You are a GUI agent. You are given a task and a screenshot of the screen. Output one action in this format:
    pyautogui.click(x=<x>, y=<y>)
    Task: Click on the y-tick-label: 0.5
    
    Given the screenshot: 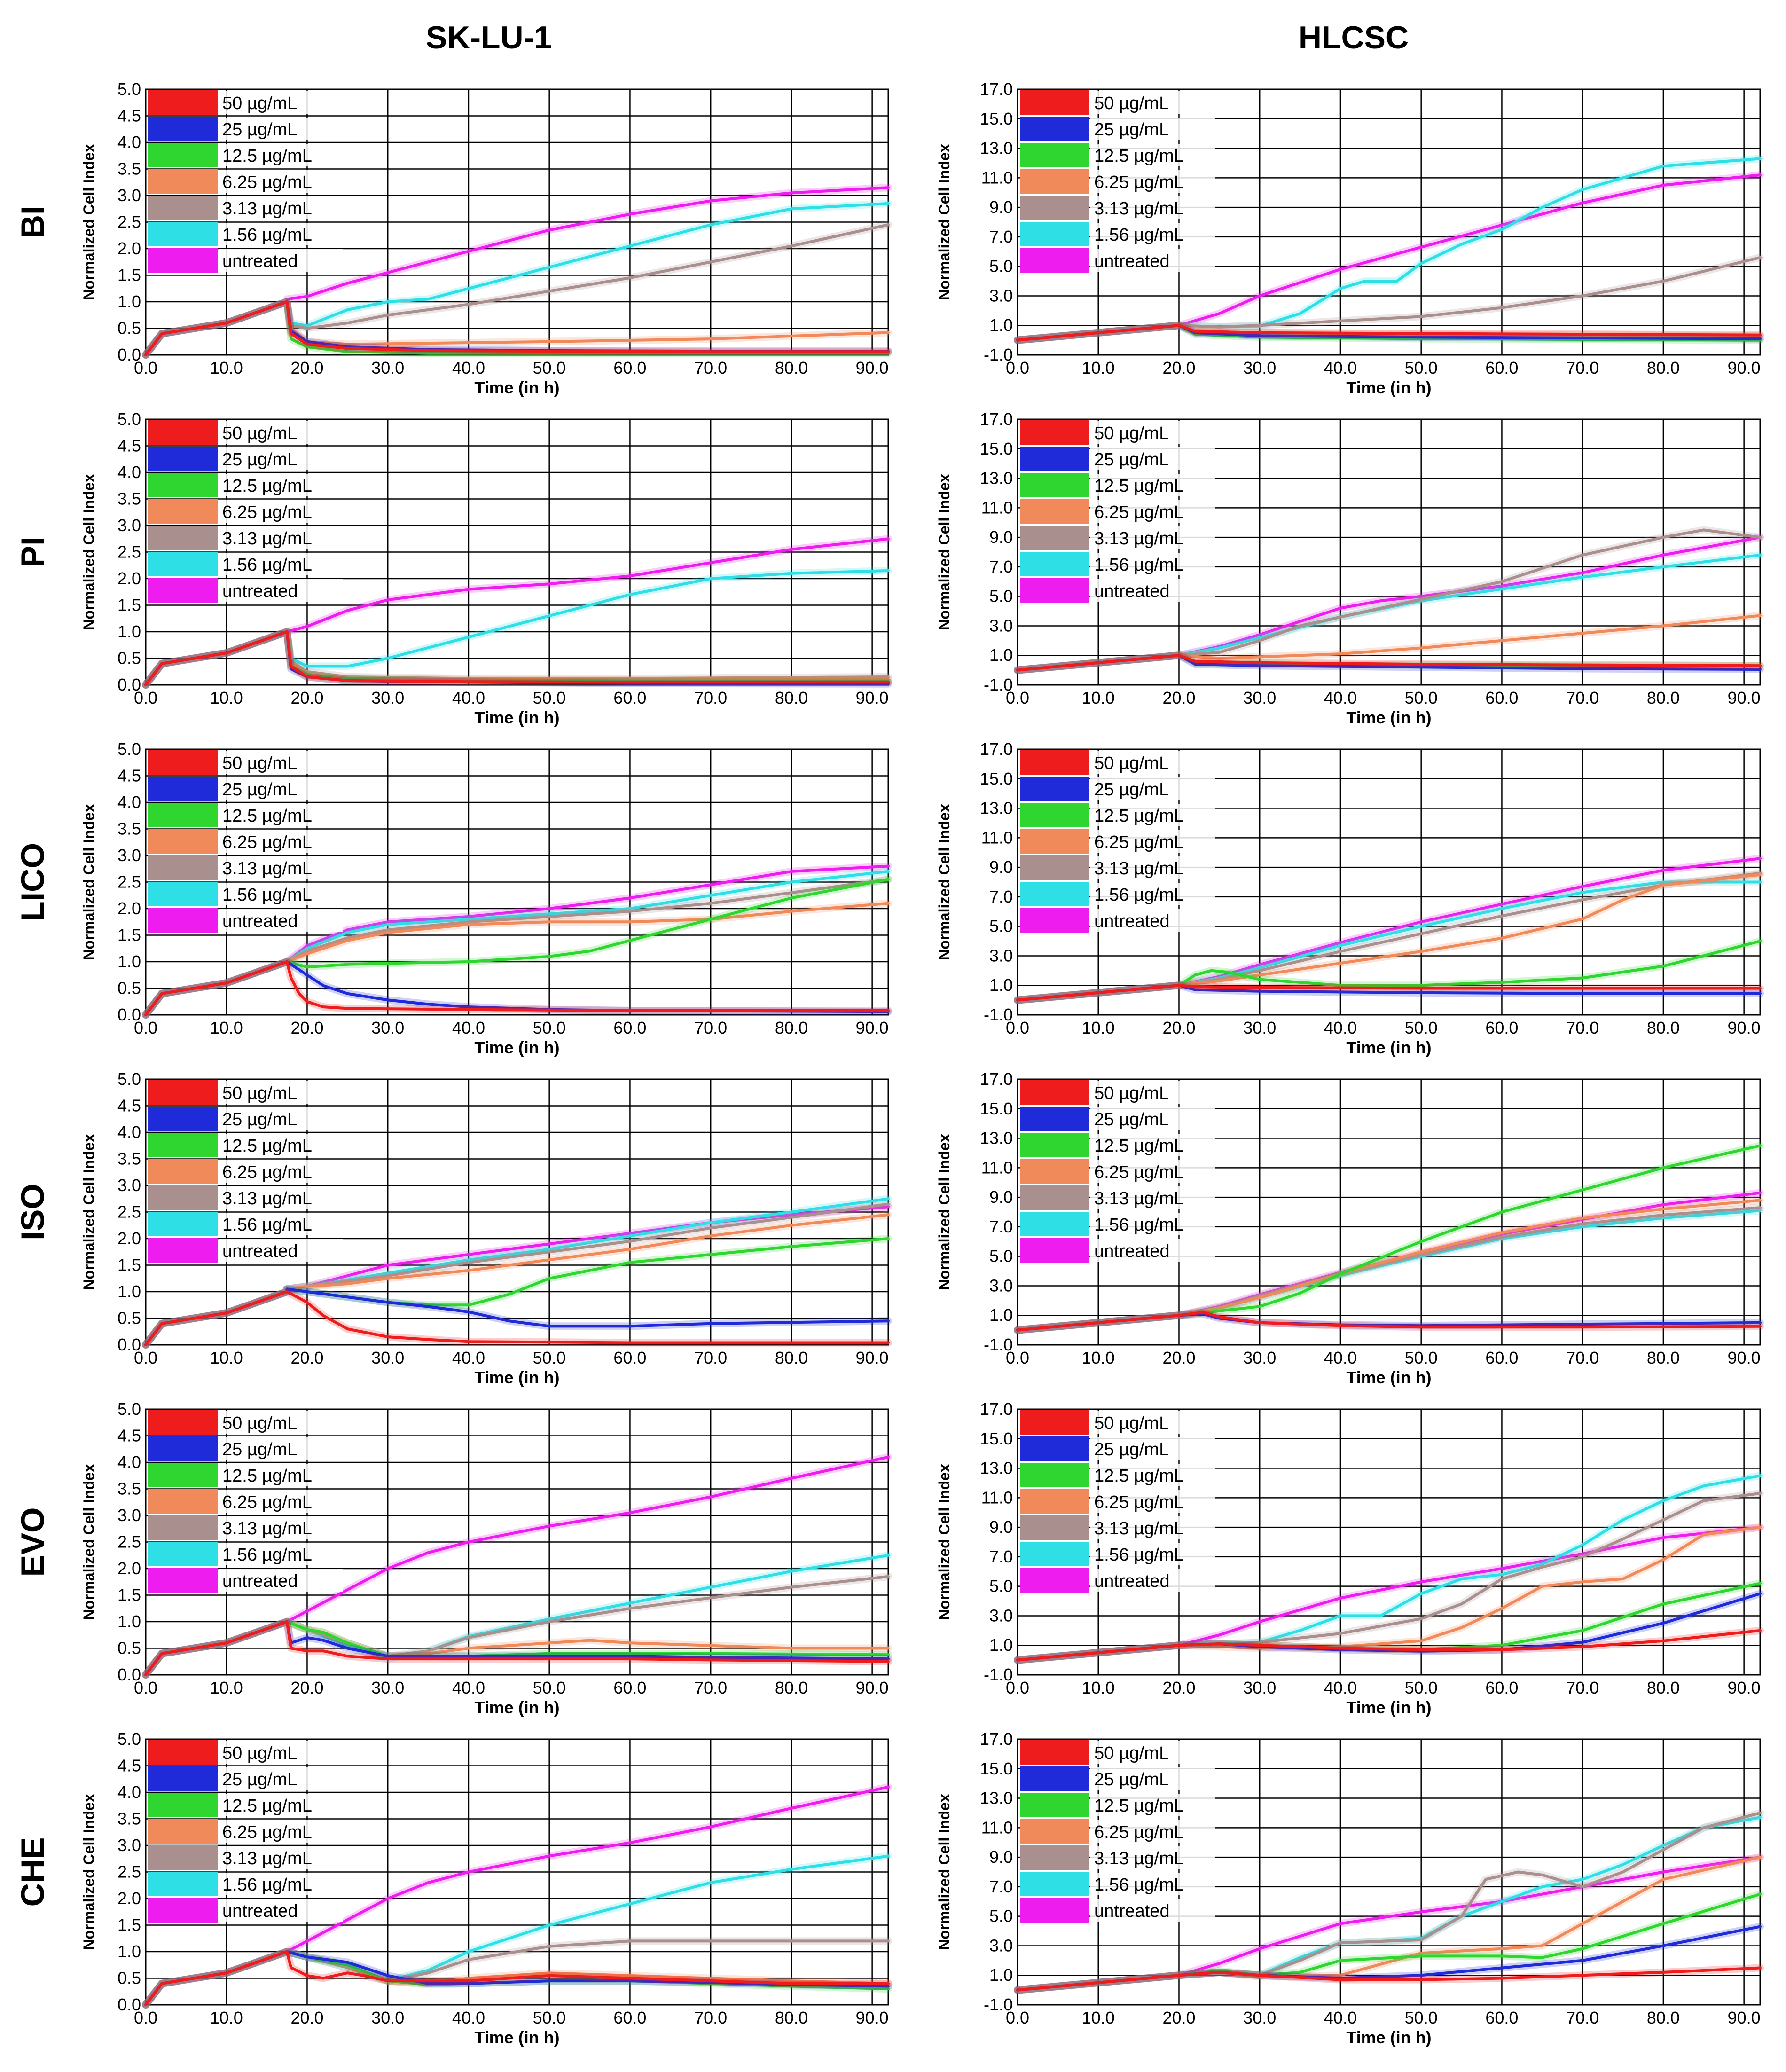 What is the action you would take?
    pyautogui.click(x=129, y=988)
    